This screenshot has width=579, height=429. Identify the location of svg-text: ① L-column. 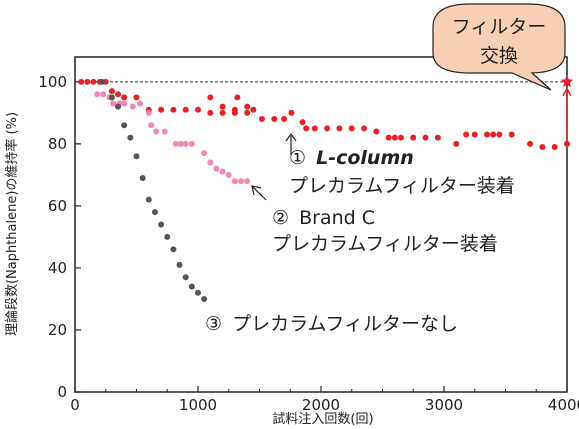
(351, 158).